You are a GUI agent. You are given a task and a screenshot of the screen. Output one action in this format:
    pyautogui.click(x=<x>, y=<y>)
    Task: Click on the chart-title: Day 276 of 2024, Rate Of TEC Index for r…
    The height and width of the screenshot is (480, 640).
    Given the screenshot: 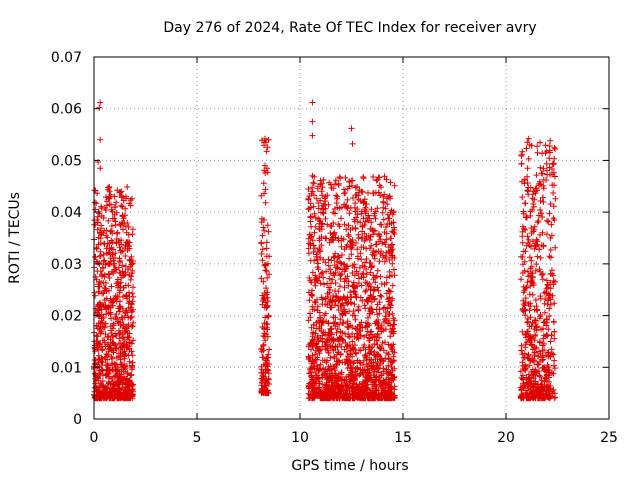 What is the action you would take?
    pyautogui.click(x=349, y=28)
    